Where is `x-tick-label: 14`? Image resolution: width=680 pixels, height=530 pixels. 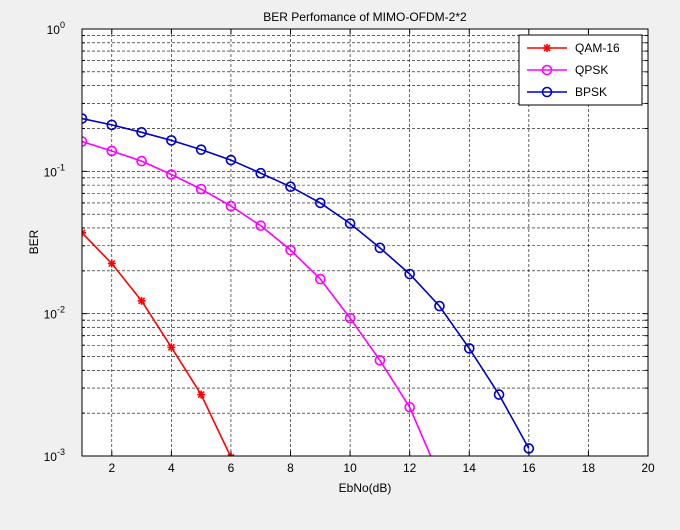
x-tick-label: 14 is located at coordinates (470, 468).